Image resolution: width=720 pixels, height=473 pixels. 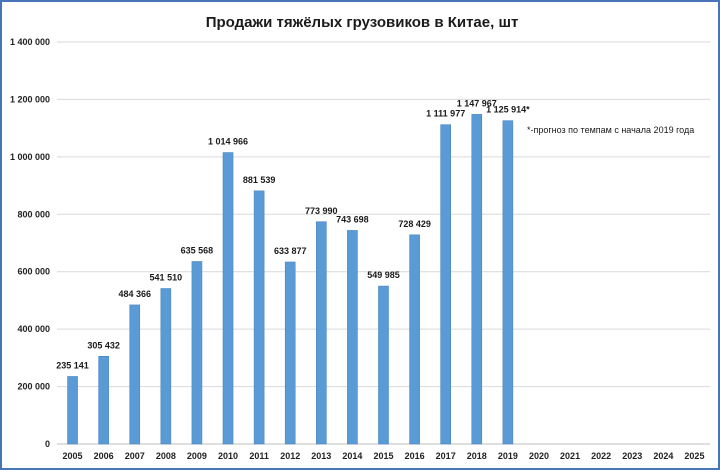 I want to click on x-tick-label: 2009, so click(x=197, y=456).